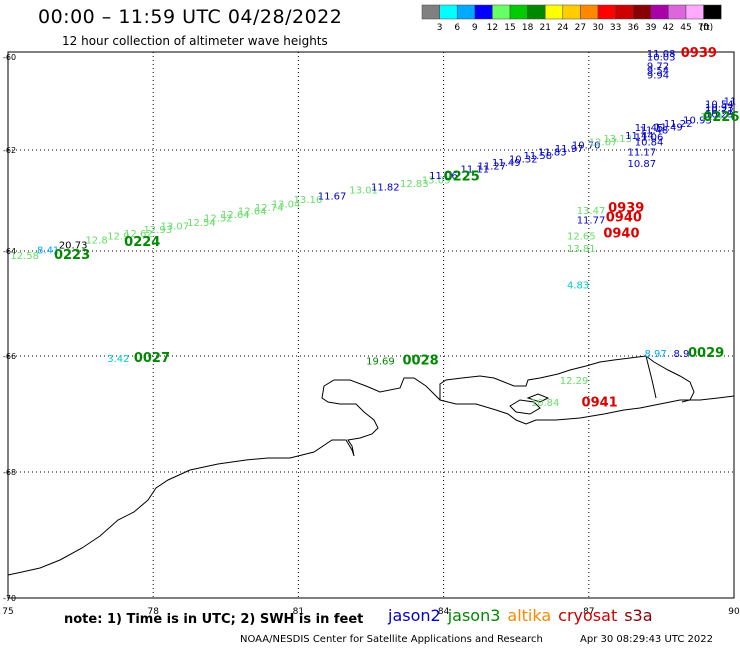 The width and height of the screenshot is (740, 650). I want to click on legend-bin-label: 15, so click(509, 28).